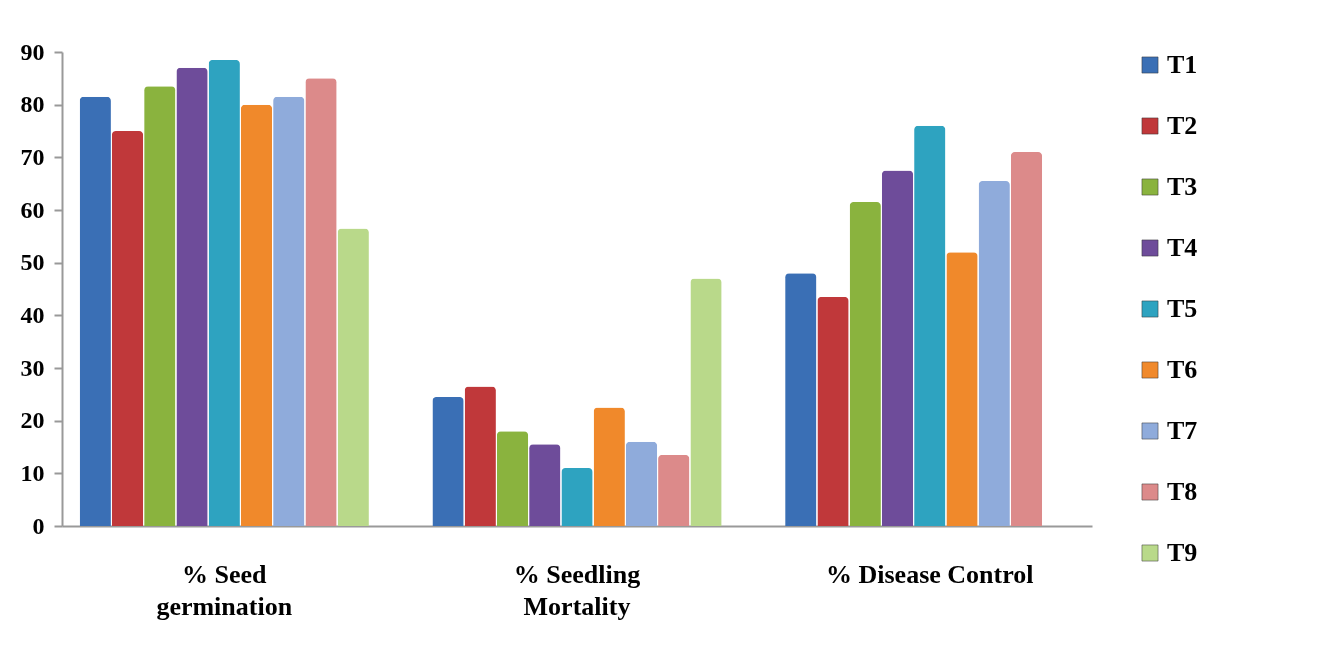 This screenshot has height=668, width=1317. I want to click on y-tick-label: 50, so click(32, 262).